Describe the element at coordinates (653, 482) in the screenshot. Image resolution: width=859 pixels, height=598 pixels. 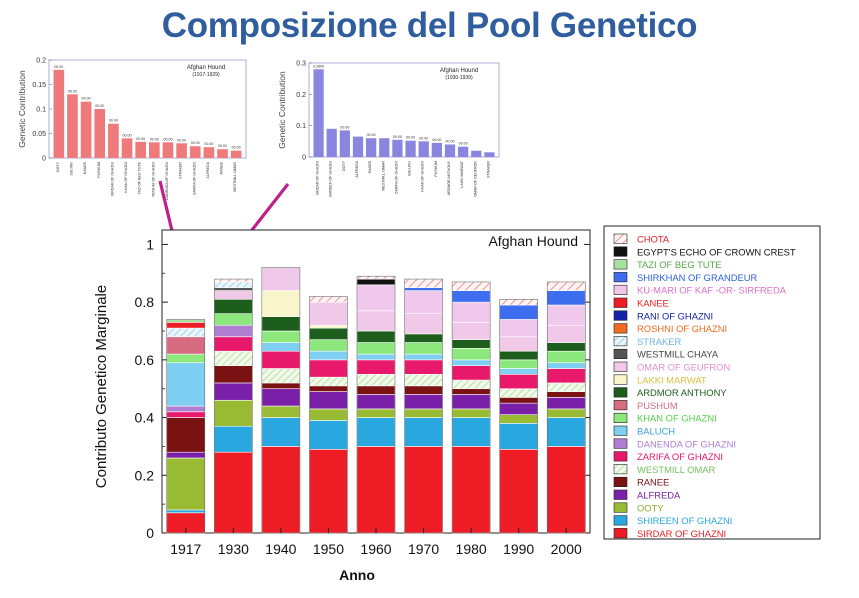
I see `legend-entry-label: RANEE` at that location.